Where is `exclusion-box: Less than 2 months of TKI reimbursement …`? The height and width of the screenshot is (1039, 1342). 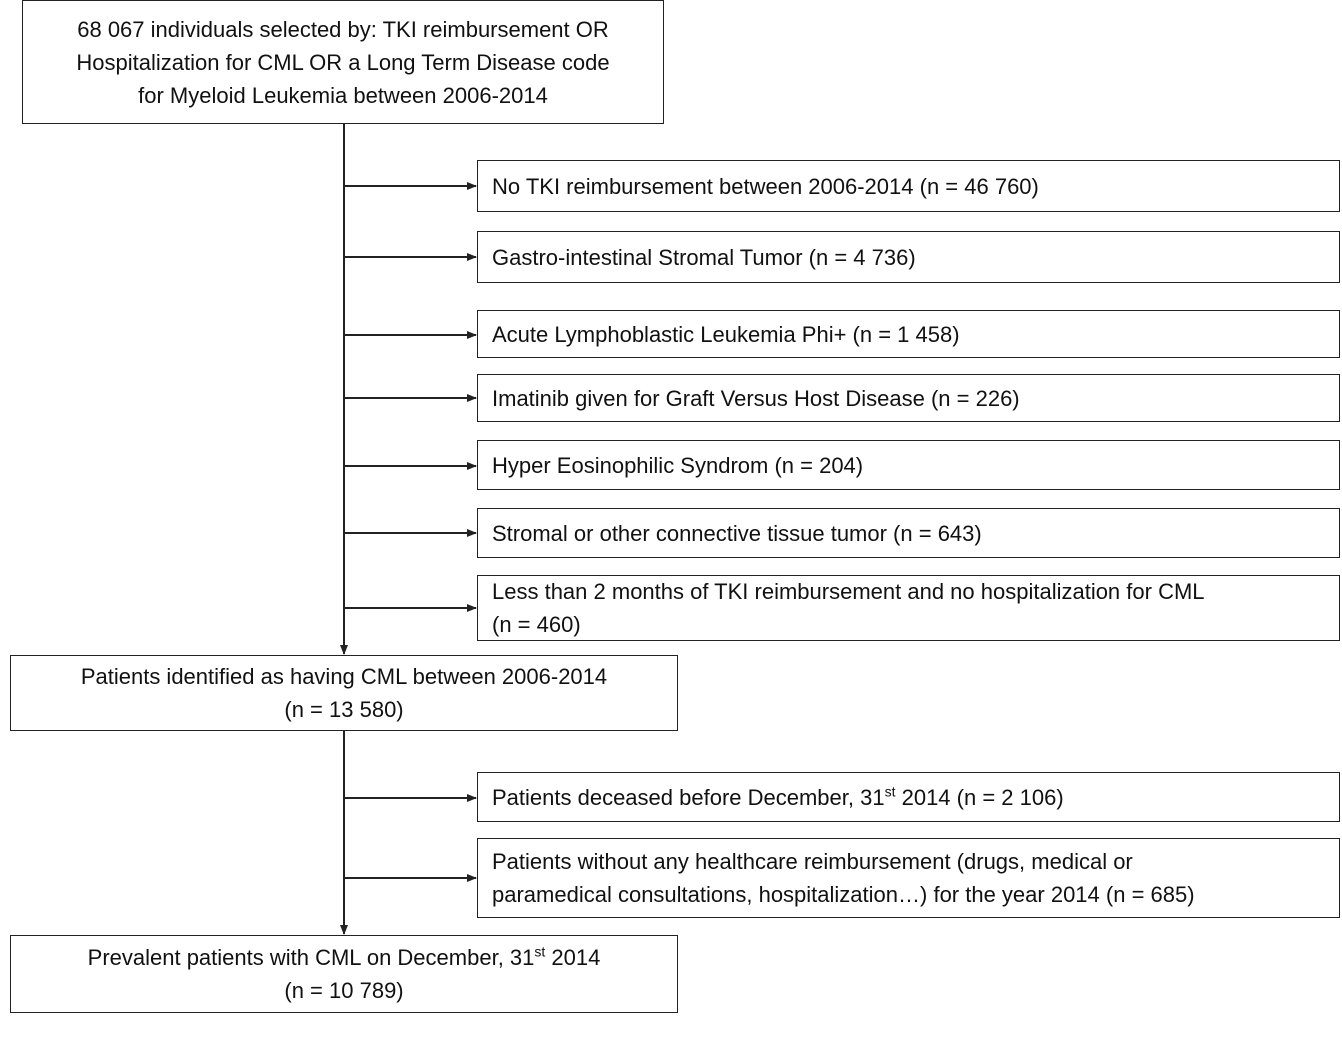
exclusion-box: Less than 2 months of TKI reimbursement … is located at coordinates (908, 608).